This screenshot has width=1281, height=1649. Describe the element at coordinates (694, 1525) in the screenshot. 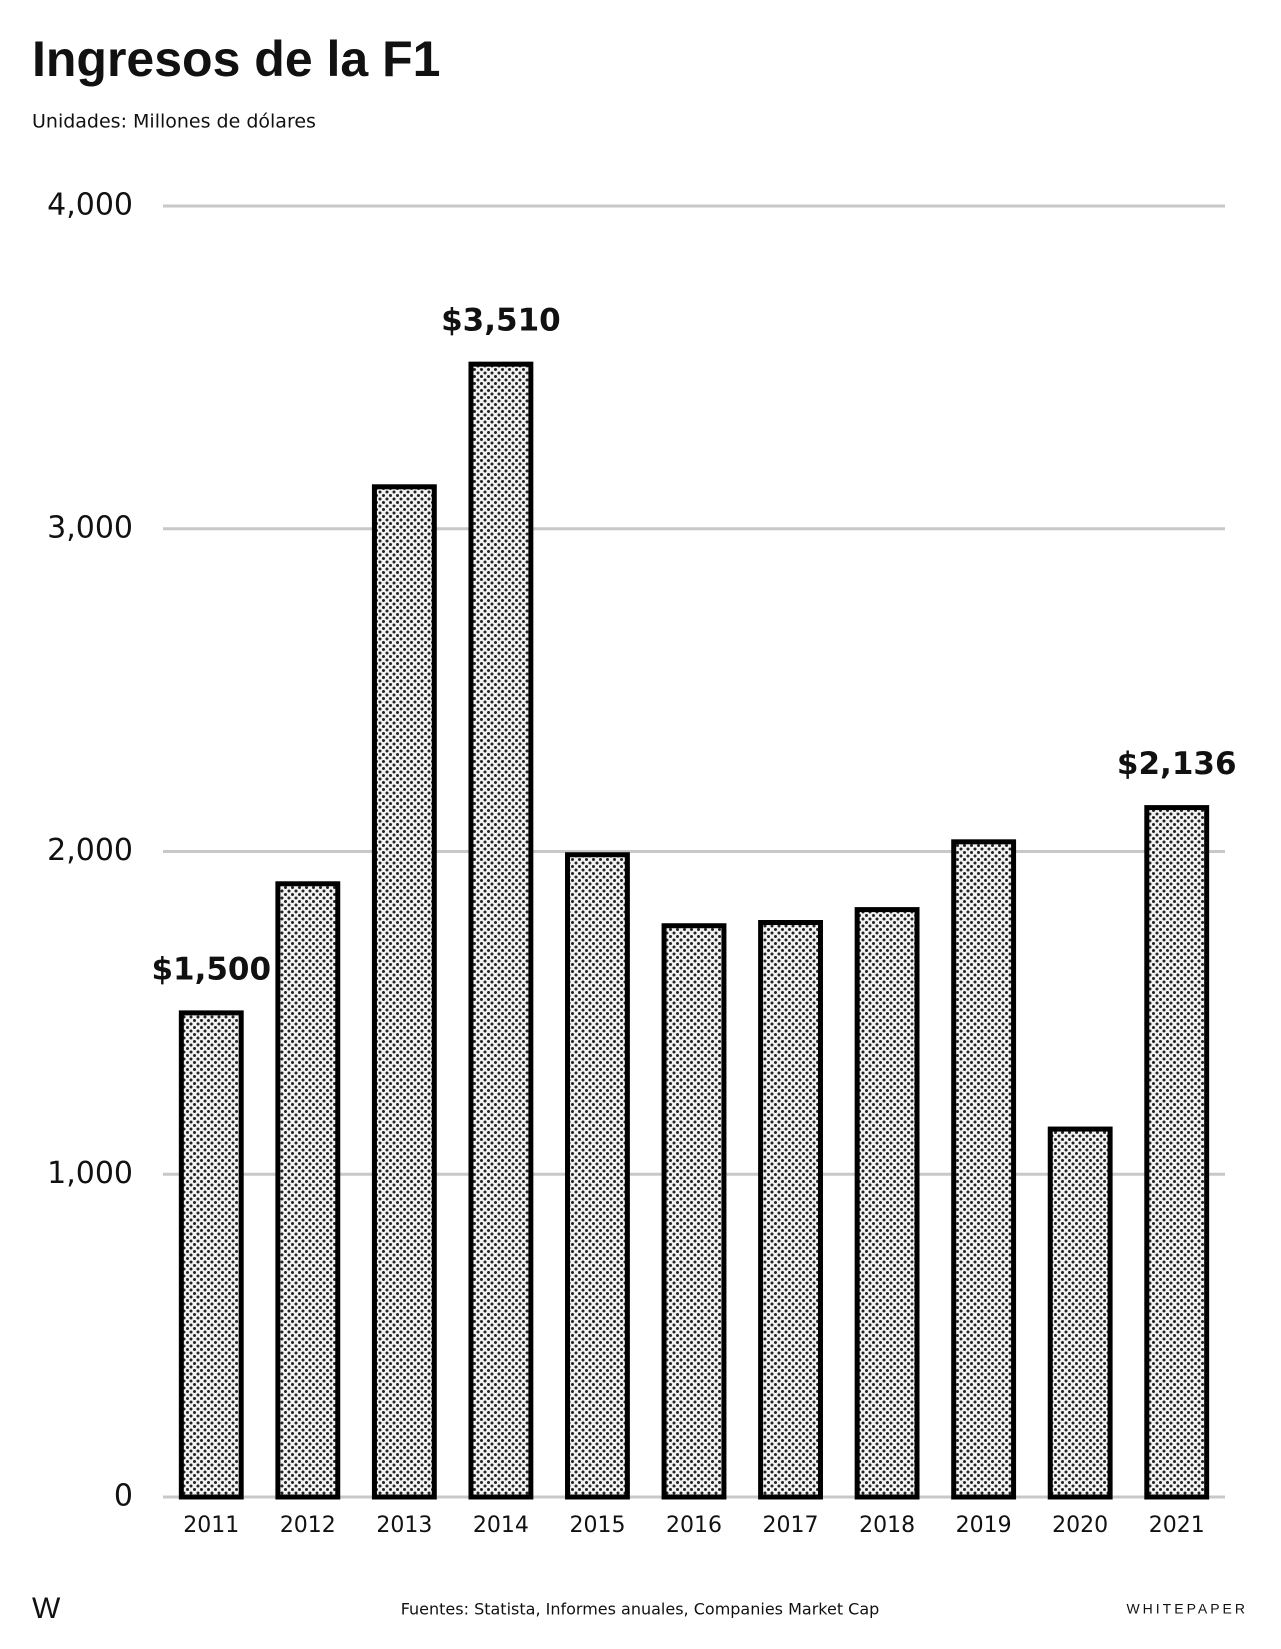

I see `x-tick-label: 2016` at that location.